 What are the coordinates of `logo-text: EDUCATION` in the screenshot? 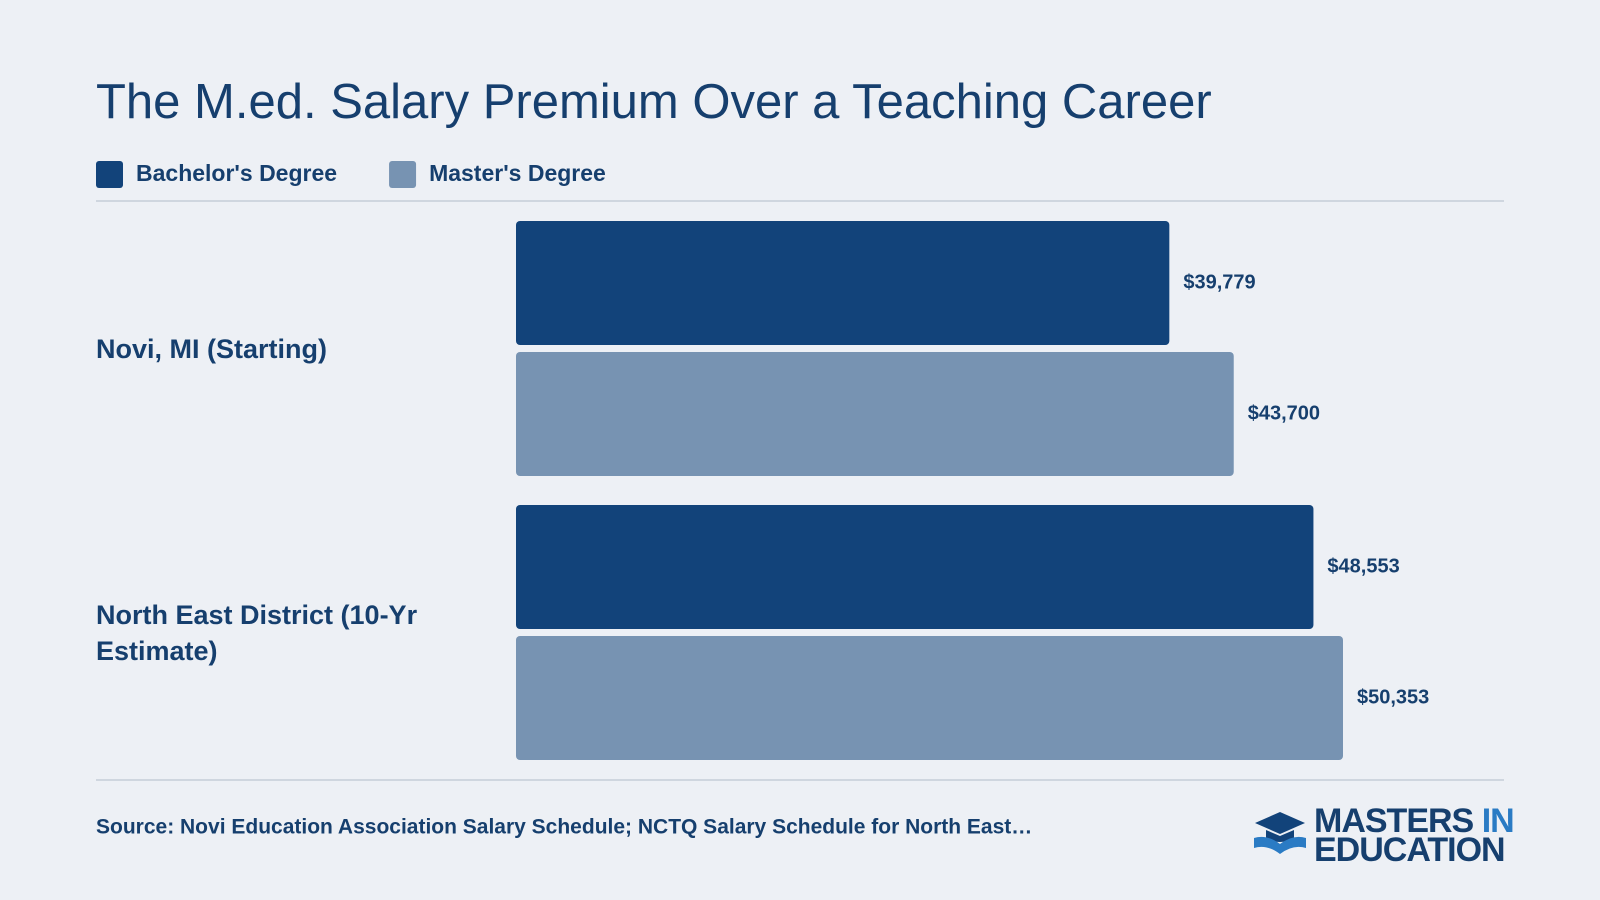 It's located at (1409, 850).